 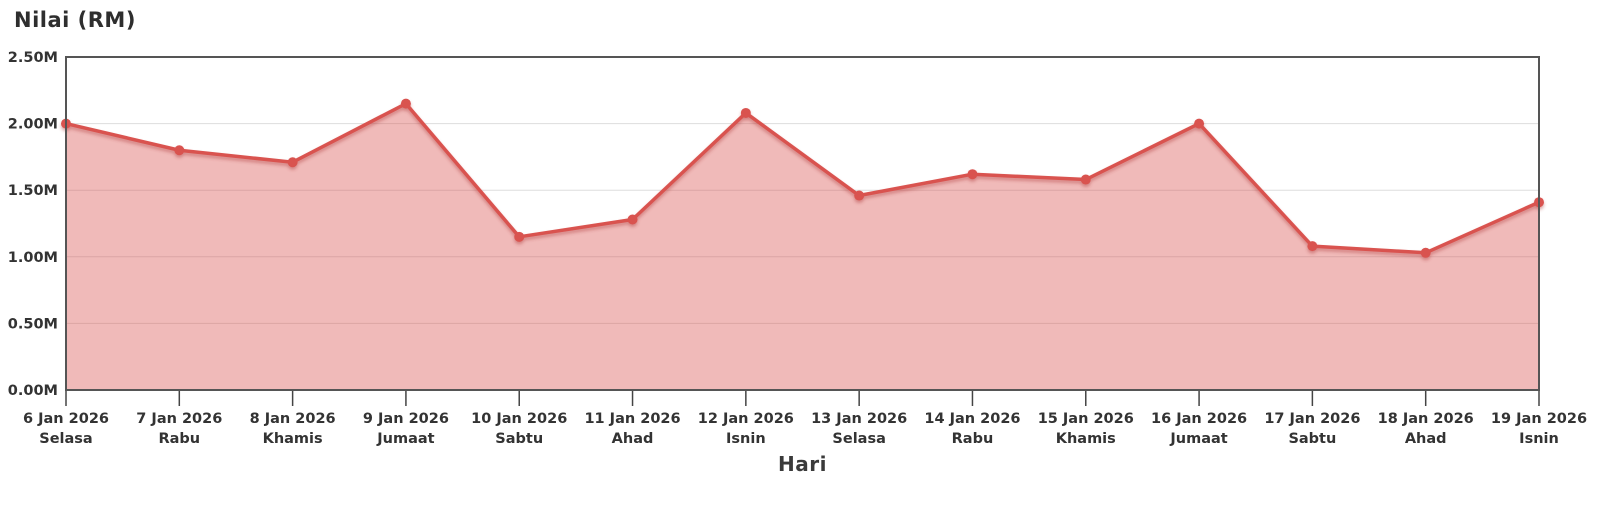 I want to click on y-tick-label: 0.00M, so click(x=33, y=391).